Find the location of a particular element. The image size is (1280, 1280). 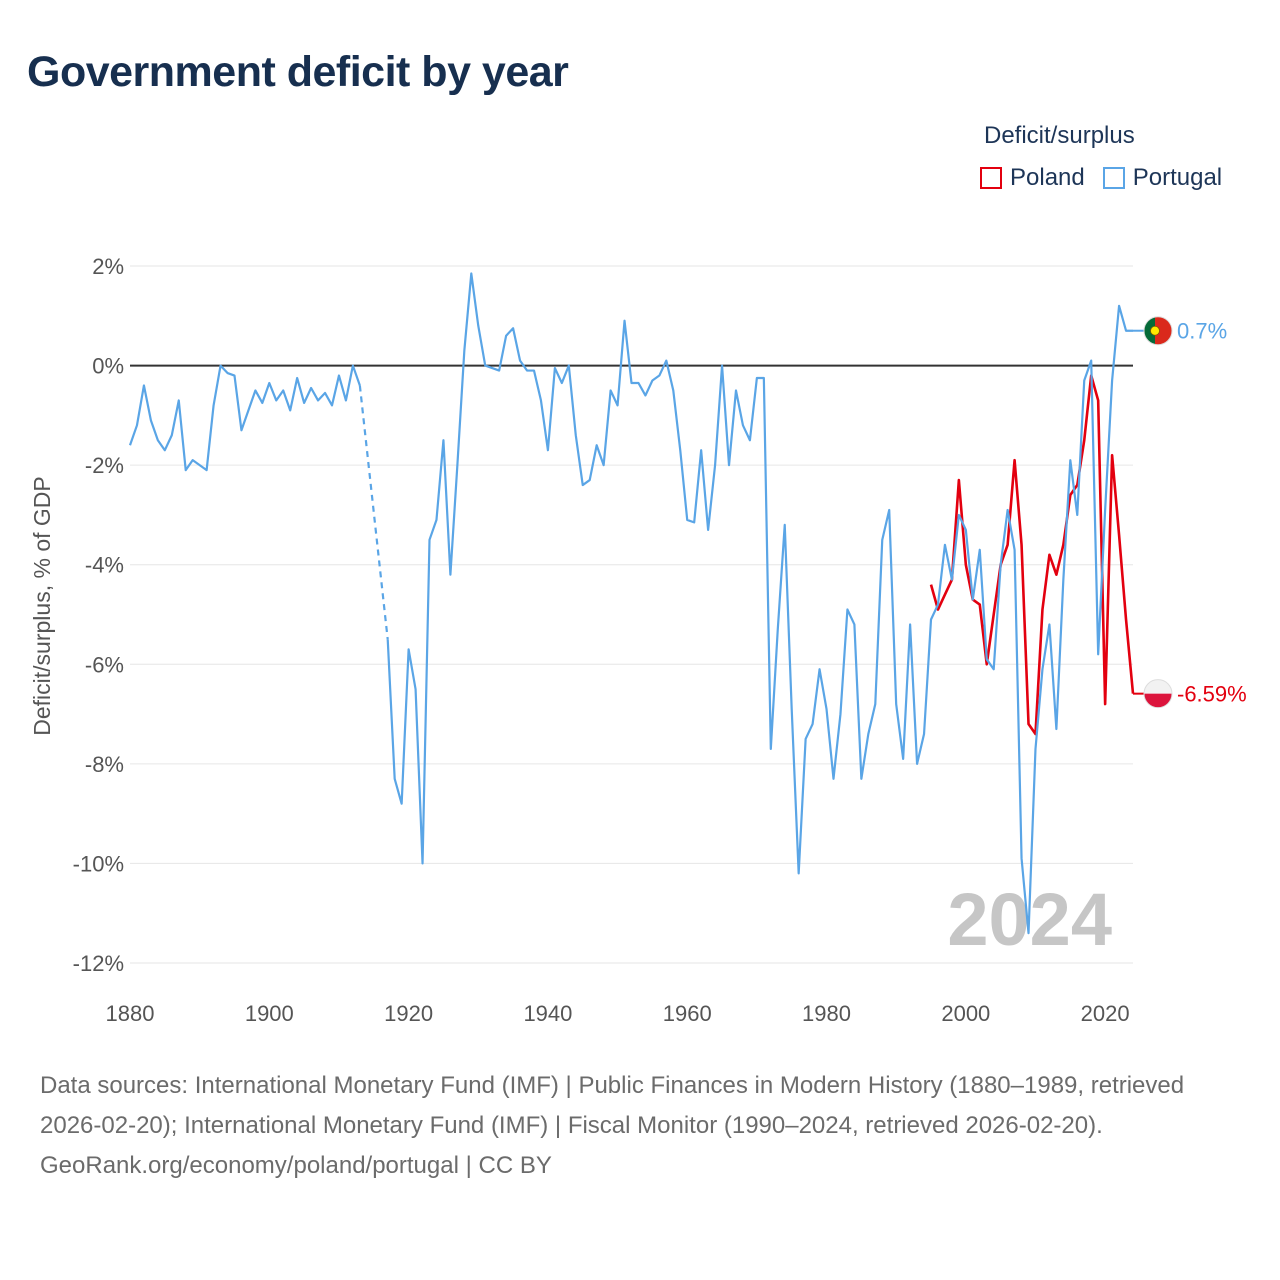

end-value-label-portugal: 0.7% is located at coordinates (1202, 331).